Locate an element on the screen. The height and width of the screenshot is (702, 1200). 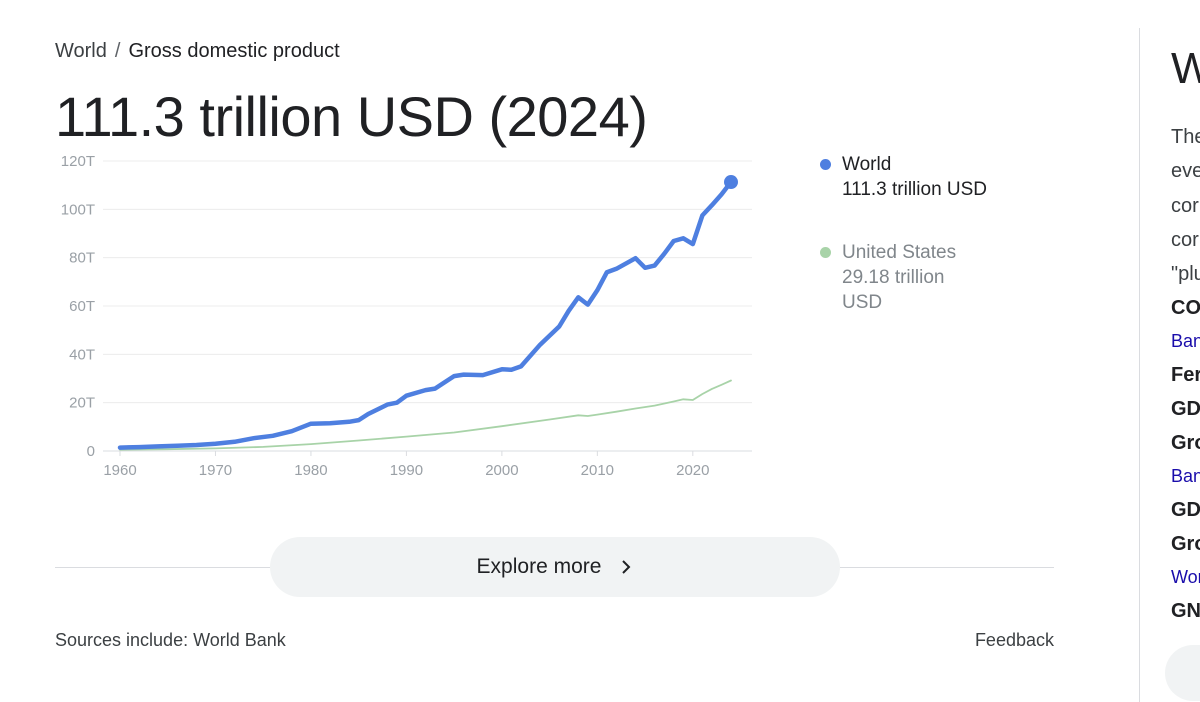
y-tick-label: 80T is located at coordinates (82, 258).